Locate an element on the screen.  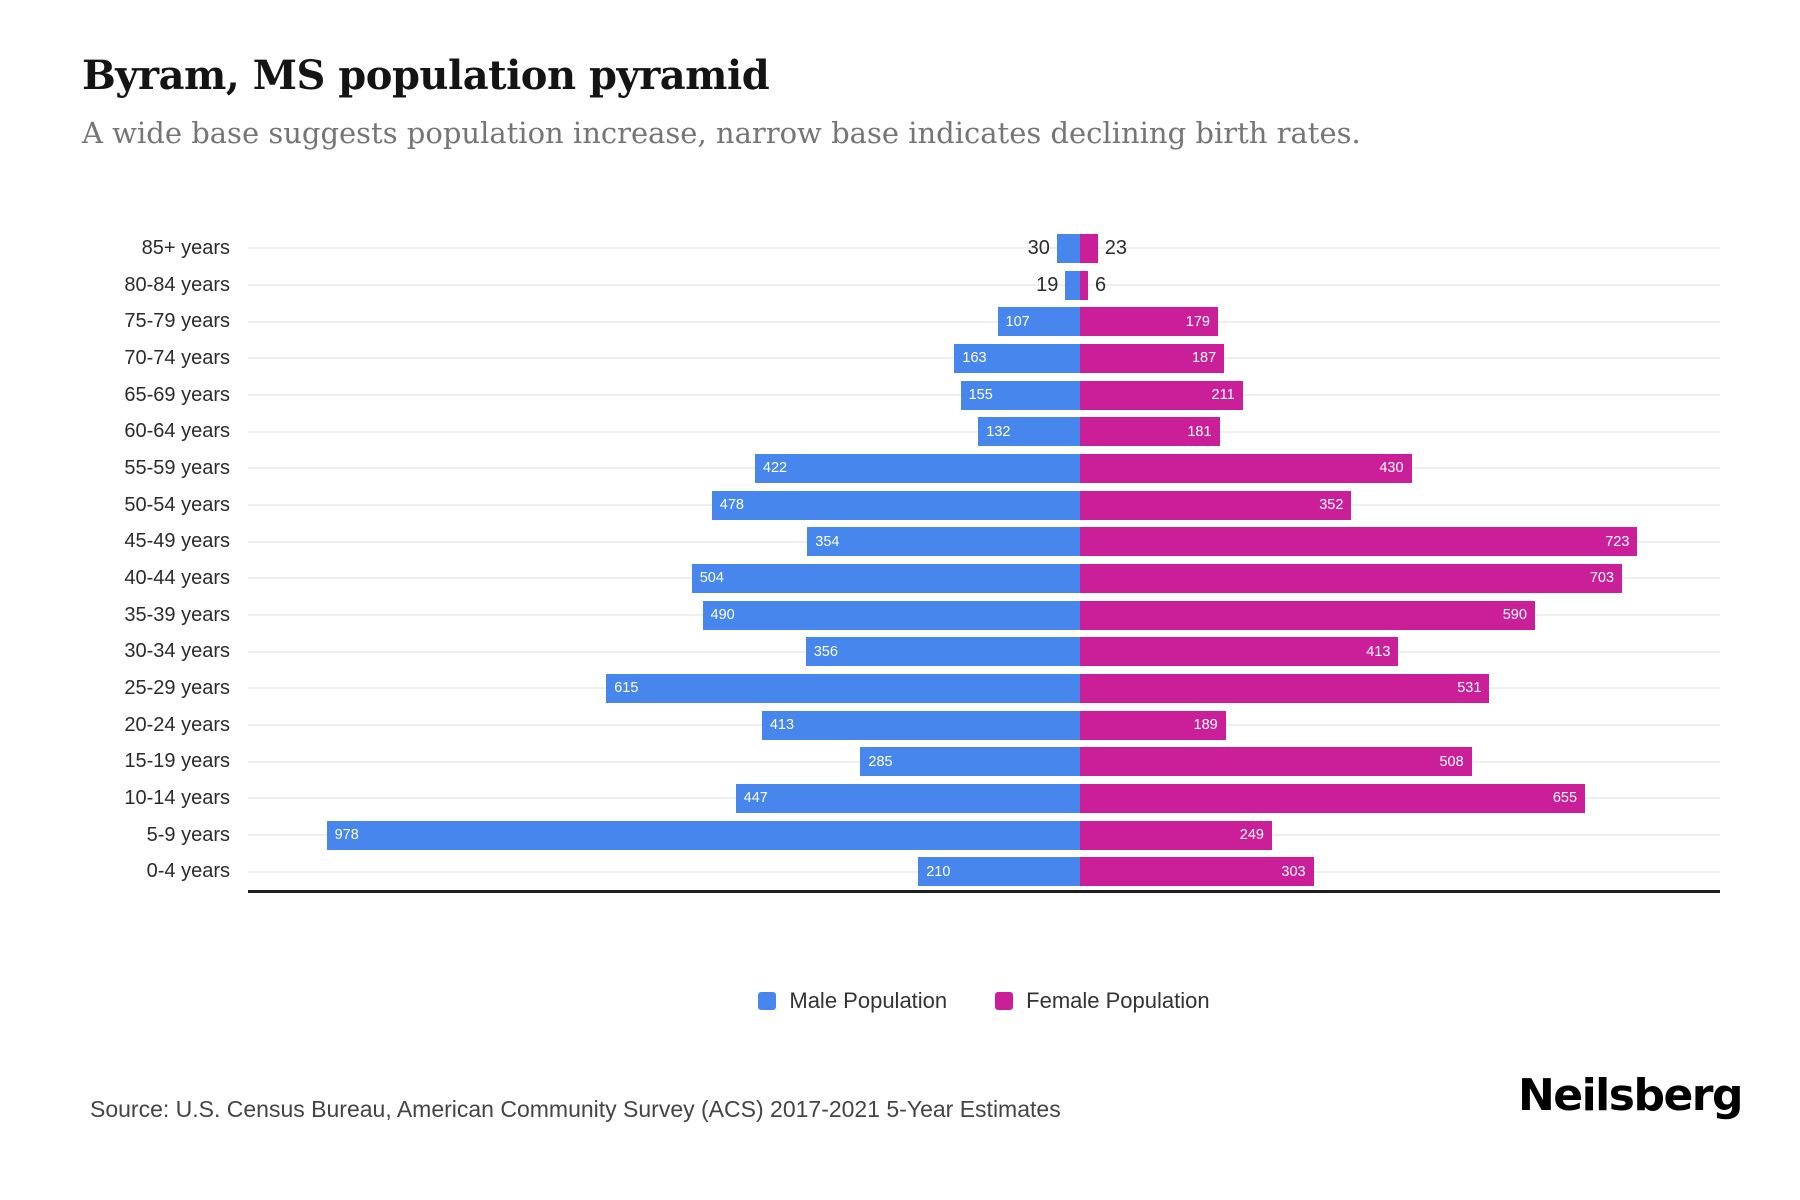
female-bar: 303 is located at coordinates (1196, 872).